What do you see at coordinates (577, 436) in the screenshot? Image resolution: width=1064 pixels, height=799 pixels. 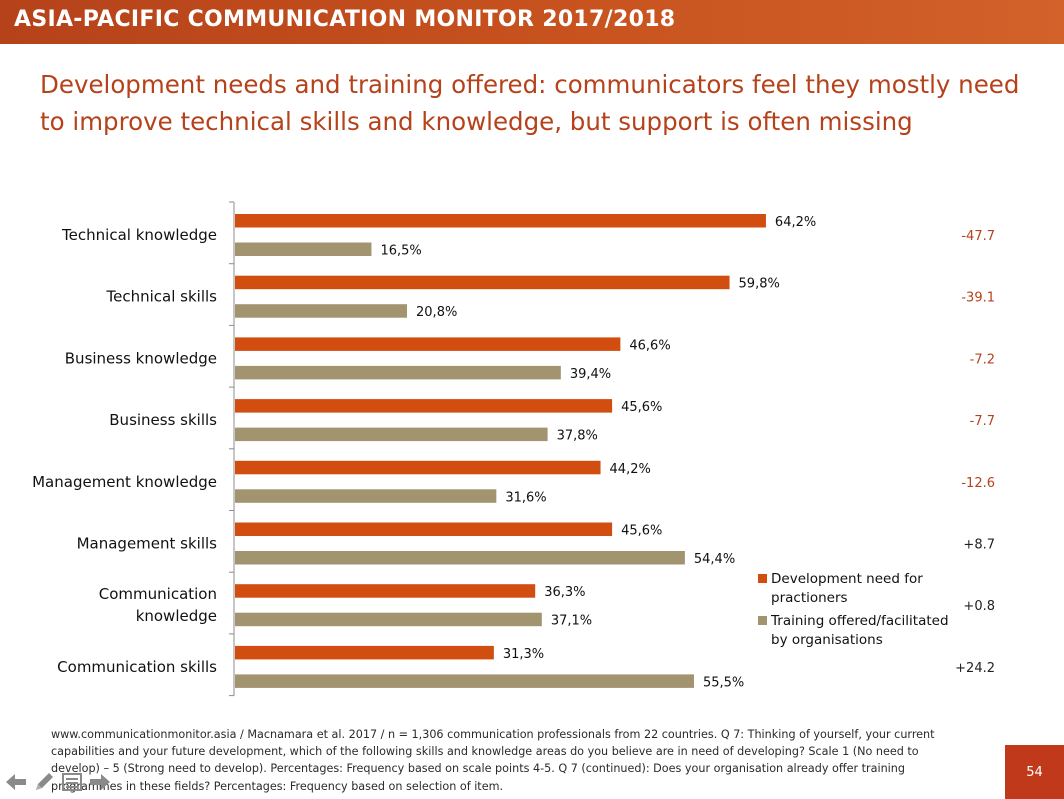 I see `data-label: 37,8%` at bounding box center [577, 436].